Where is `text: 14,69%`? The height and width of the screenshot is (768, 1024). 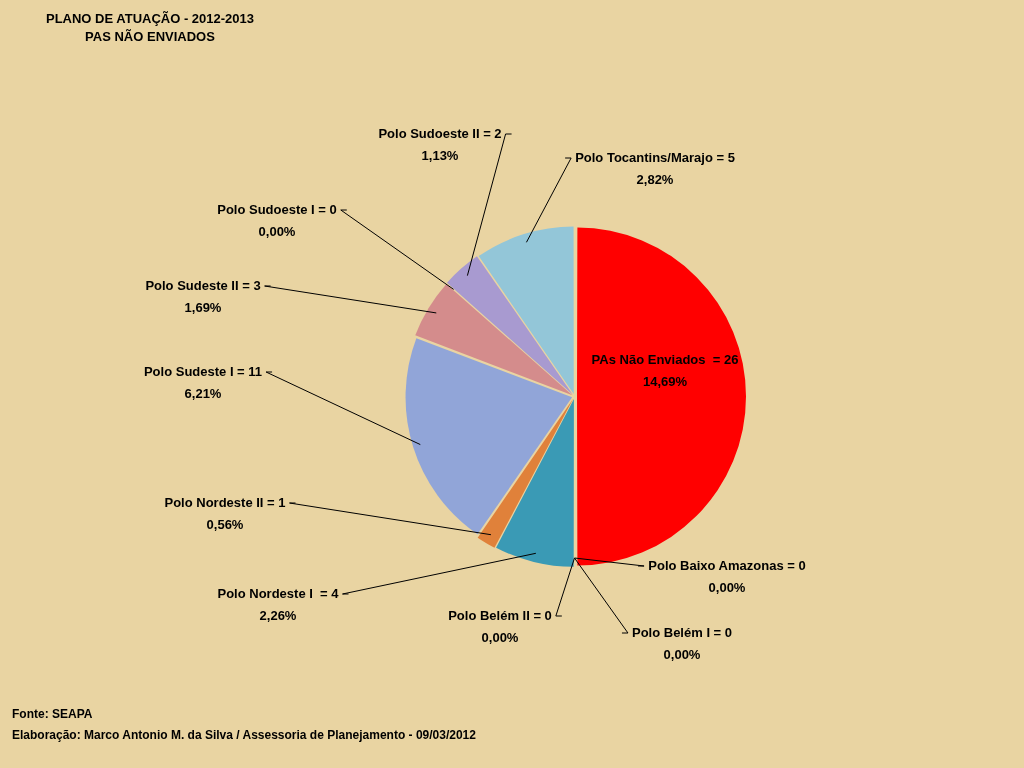
text: 14,69% is located at coordinates (665, 381).